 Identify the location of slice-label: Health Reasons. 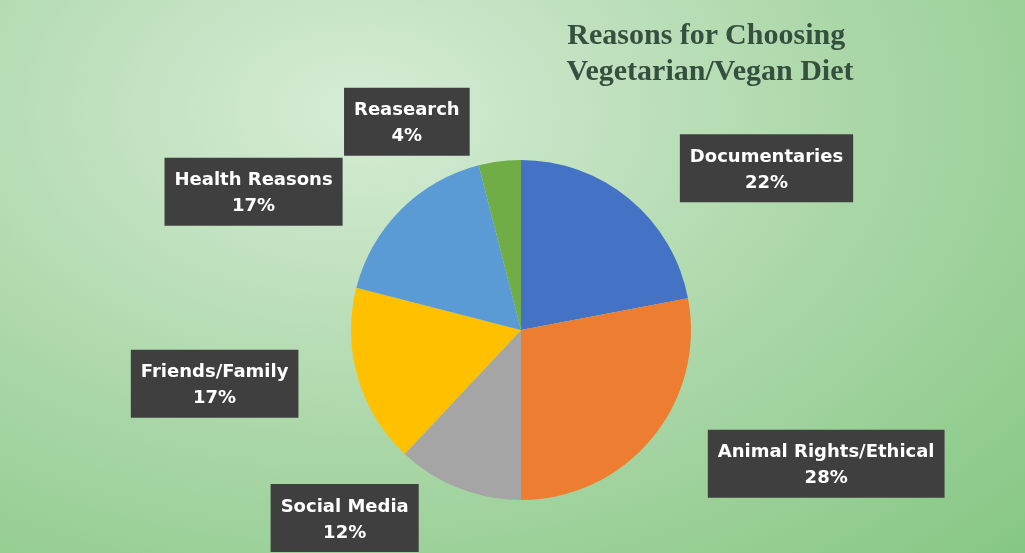
(253, 179).